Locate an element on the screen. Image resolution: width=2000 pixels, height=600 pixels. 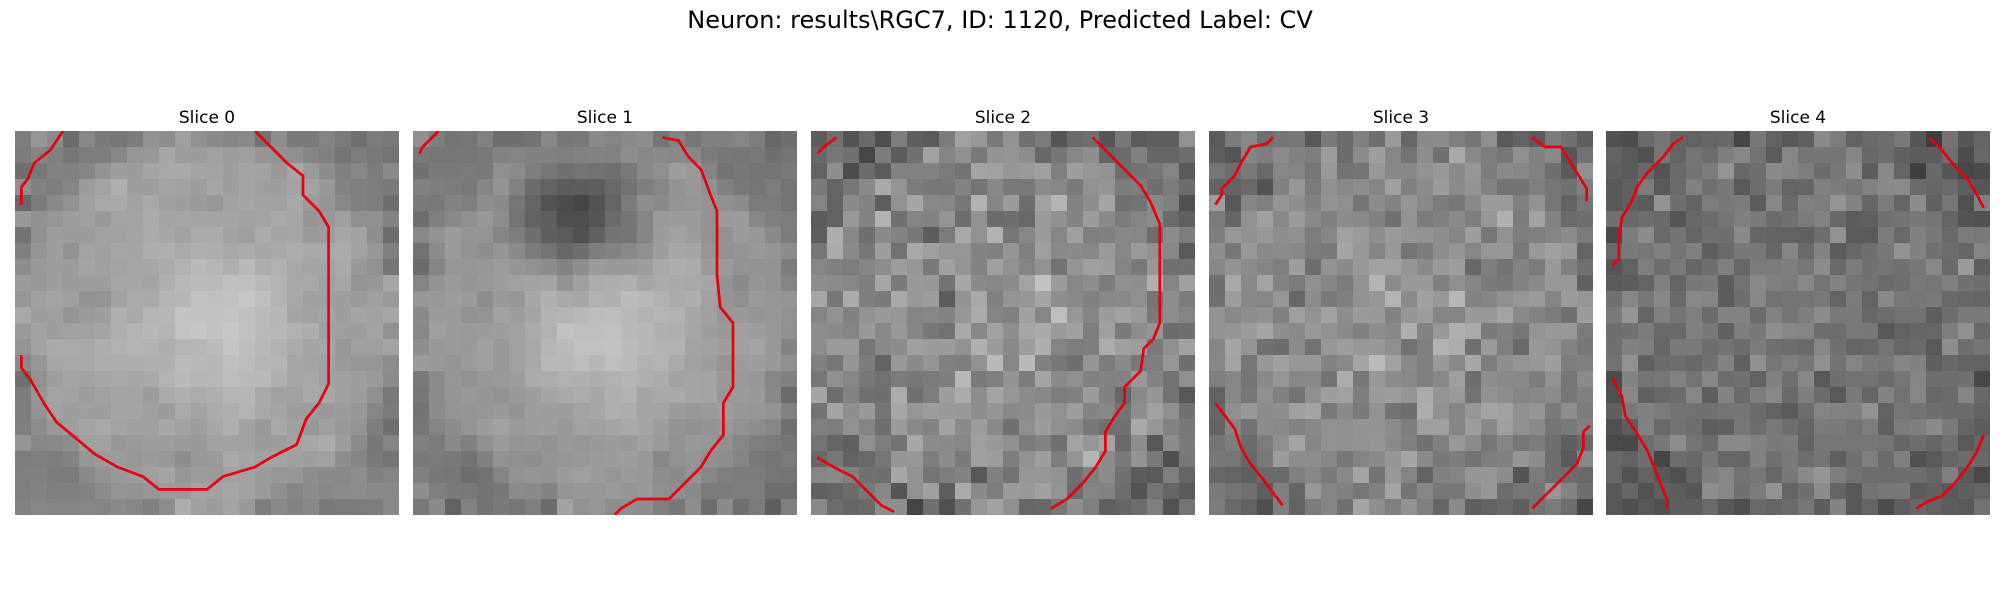
slice-panel-4: Slice 4 is located at coordinates (1798, 310).